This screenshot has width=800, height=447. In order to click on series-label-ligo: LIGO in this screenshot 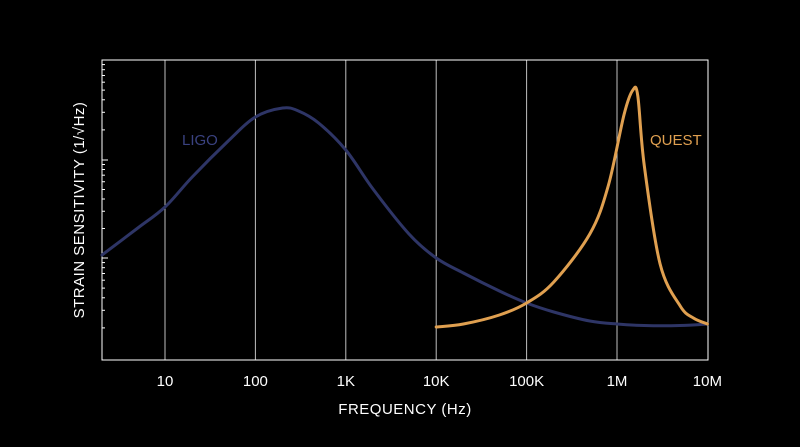, I will do `click(200, 140)`.